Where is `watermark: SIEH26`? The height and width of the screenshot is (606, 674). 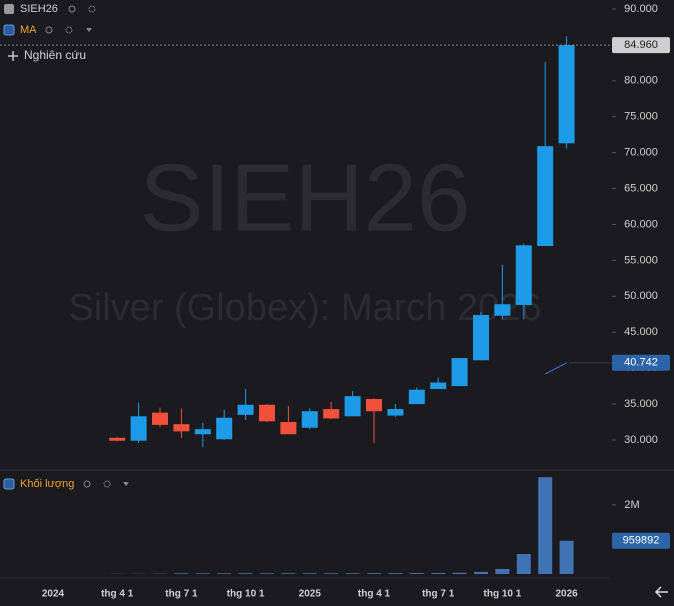 watermark: SIEH26 is located at coordinates (305, 197).